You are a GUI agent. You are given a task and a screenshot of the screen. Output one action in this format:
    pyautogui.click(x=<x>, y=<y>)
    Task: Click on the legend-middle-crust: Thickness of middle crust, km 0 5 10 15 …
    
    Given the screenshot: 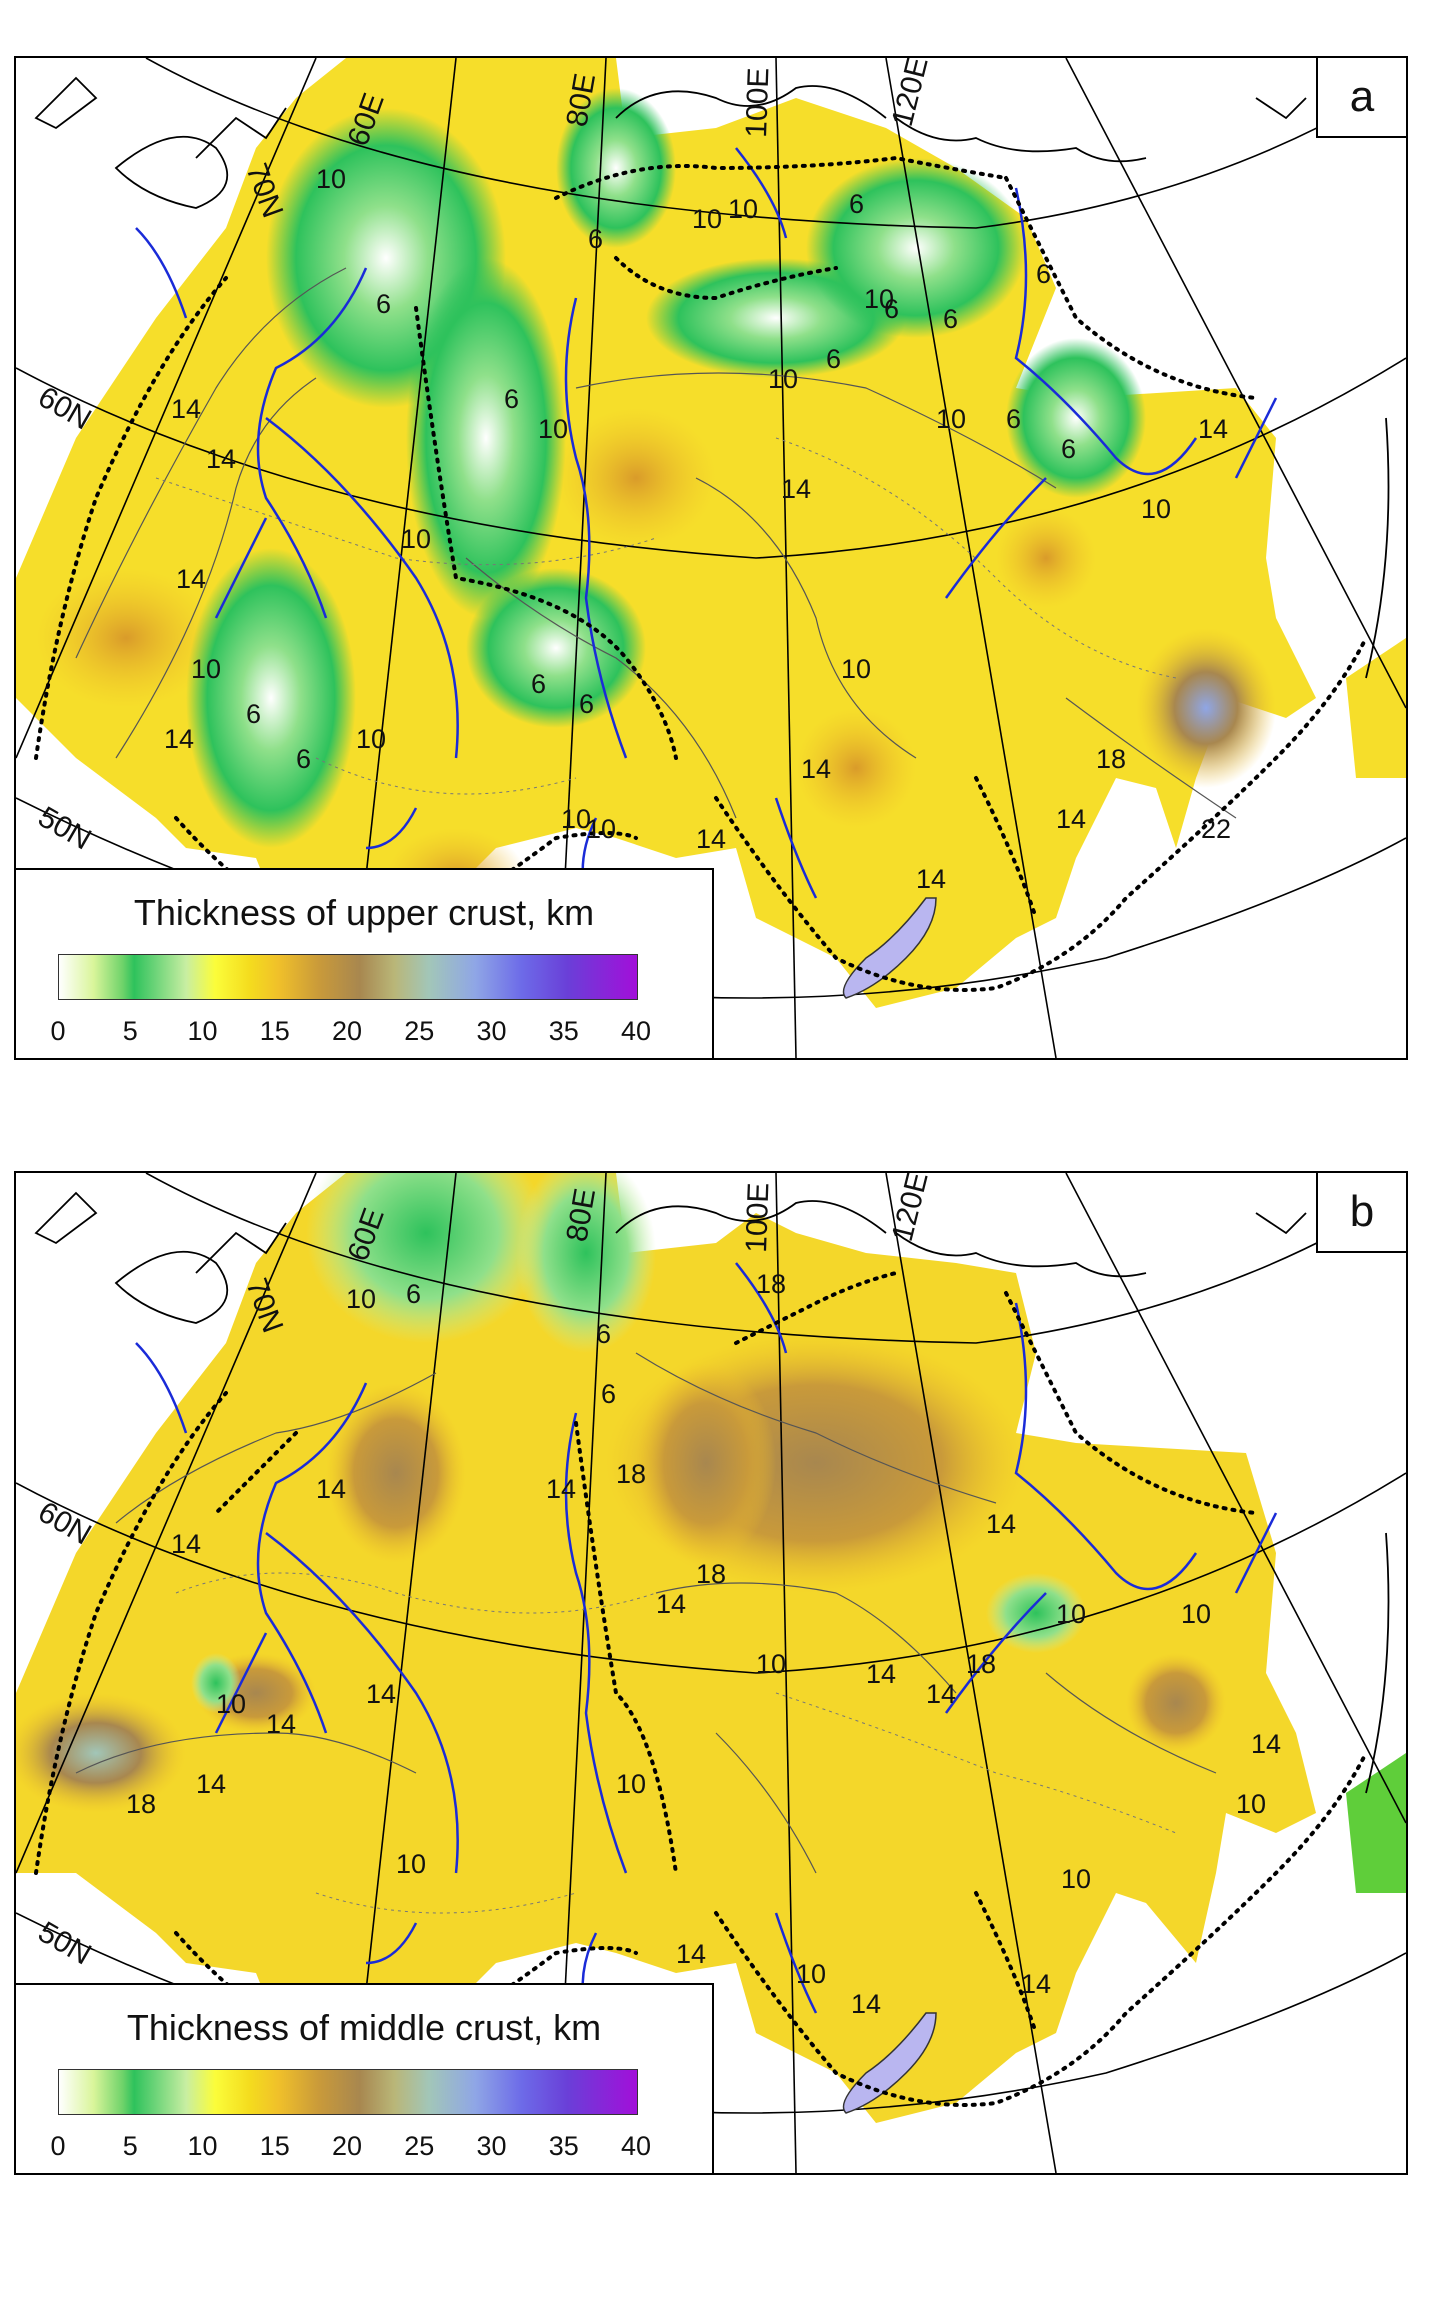 What is the action you would take?
    pyautogui.click(x=365, y=2078)
    